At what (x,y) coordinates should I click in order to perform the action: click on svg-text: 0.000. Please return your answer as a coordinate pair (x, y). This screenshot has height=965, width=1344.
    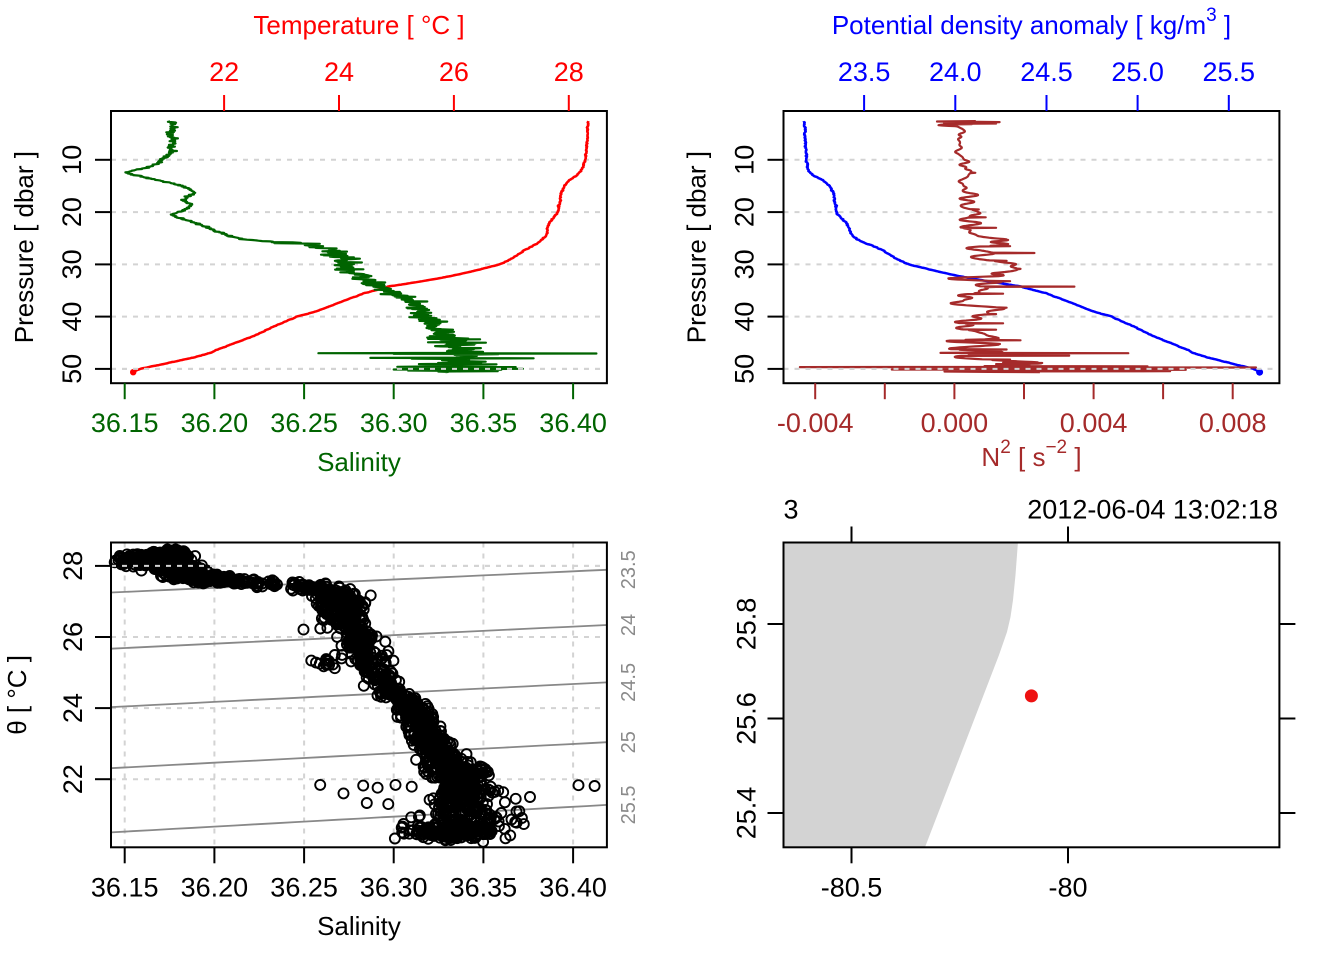
    Looking at the image, I should click on (955, 423).